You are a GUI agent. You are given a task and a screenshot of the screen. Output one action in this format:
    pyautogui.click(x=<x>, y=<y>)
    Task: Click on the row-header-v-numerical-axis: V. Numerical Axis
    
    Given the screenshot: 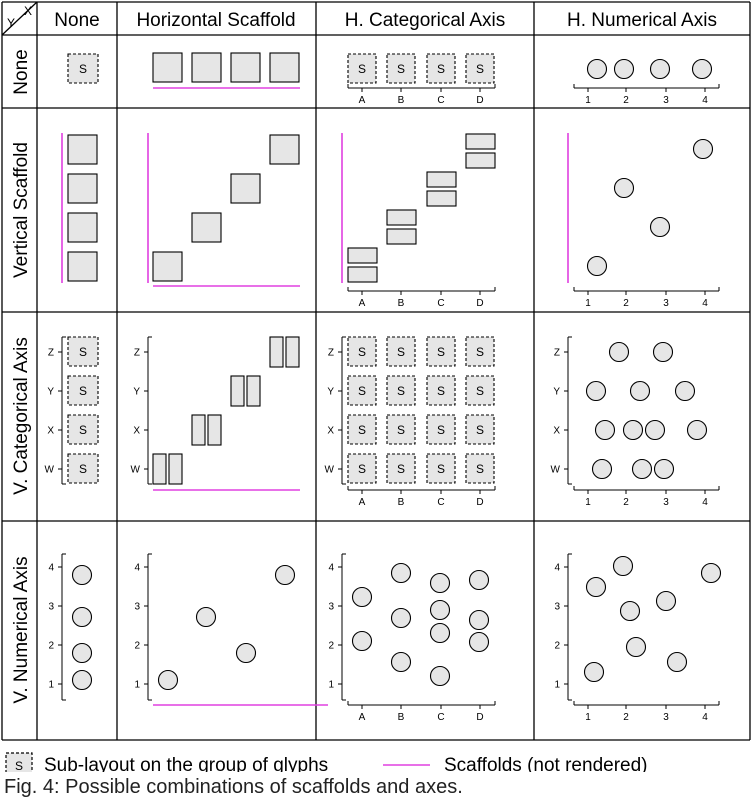 What is the action you would take?
    pyautogui.click(x=21, y=629)
    